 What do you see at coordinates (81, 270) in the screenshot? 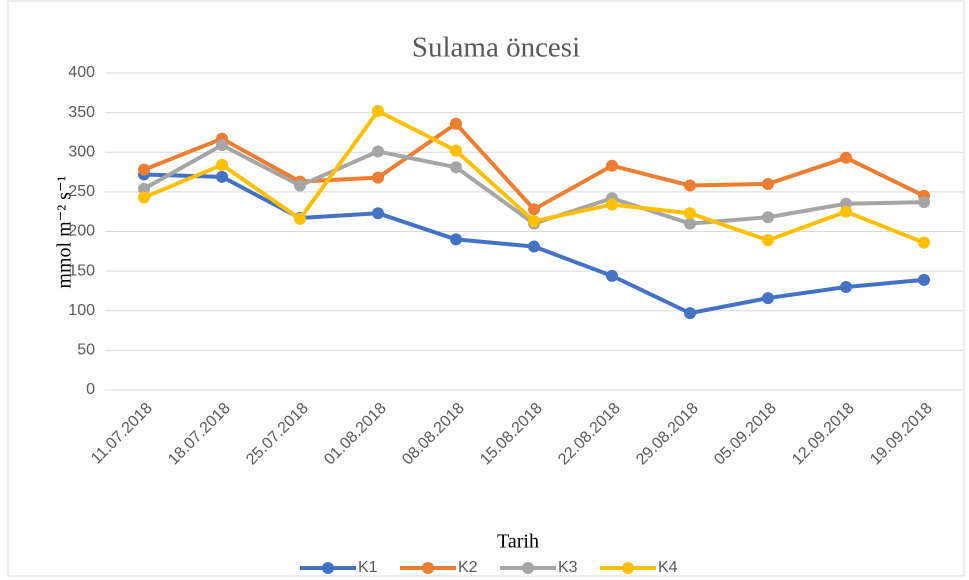
I see `y-tick-label: 150` at bounding box center [81, 270].